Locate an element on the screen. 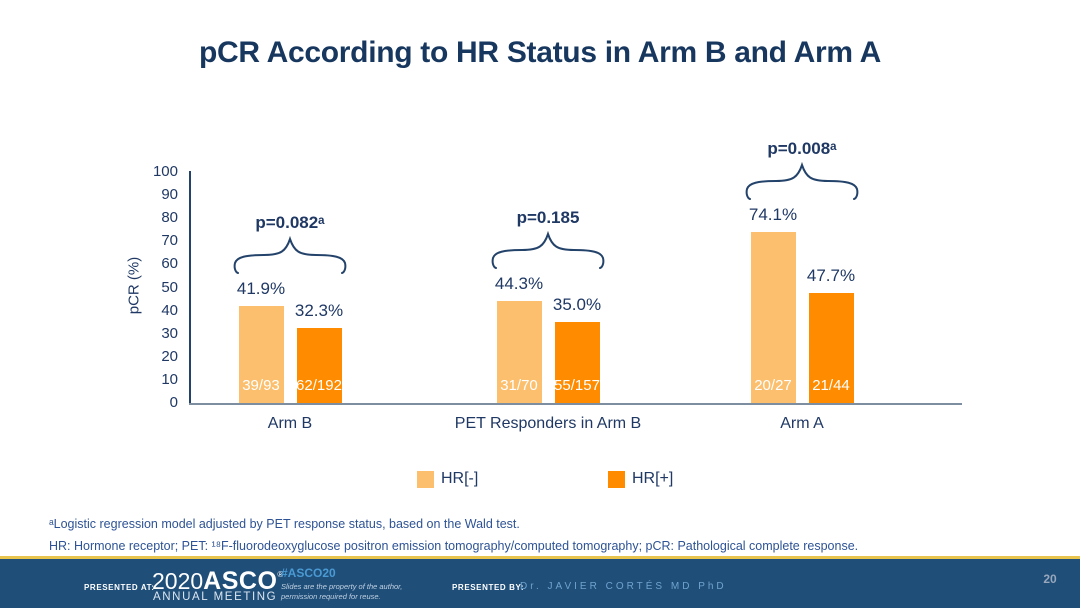 The width and height of the screenshot is (1080, 608). y-tick-label: 60 is located at coordinates (169, 264).